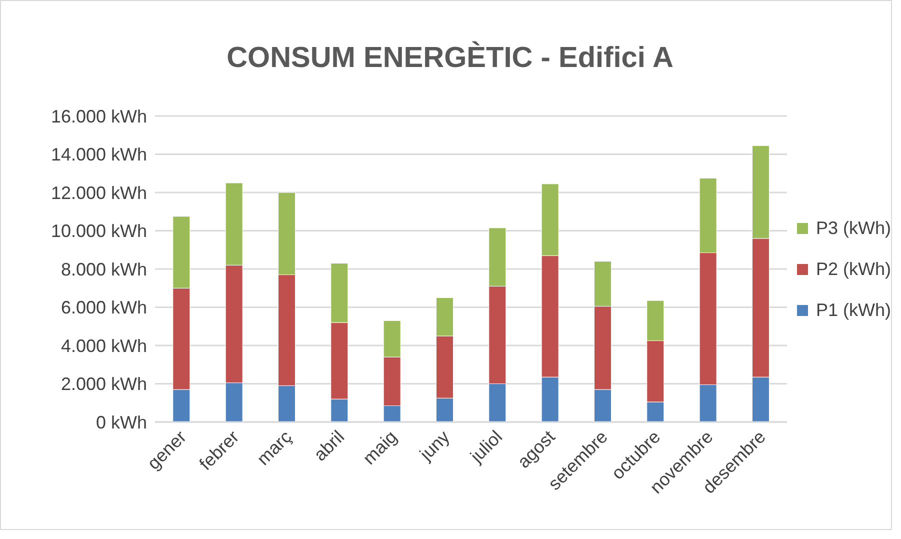 The height and width of the screenshot is (539, 901). What do you see at coordinates (98, 154) in the screenshot?
I see `y-tick-label: 14.000 kWh` at bounding box center [98, 154].